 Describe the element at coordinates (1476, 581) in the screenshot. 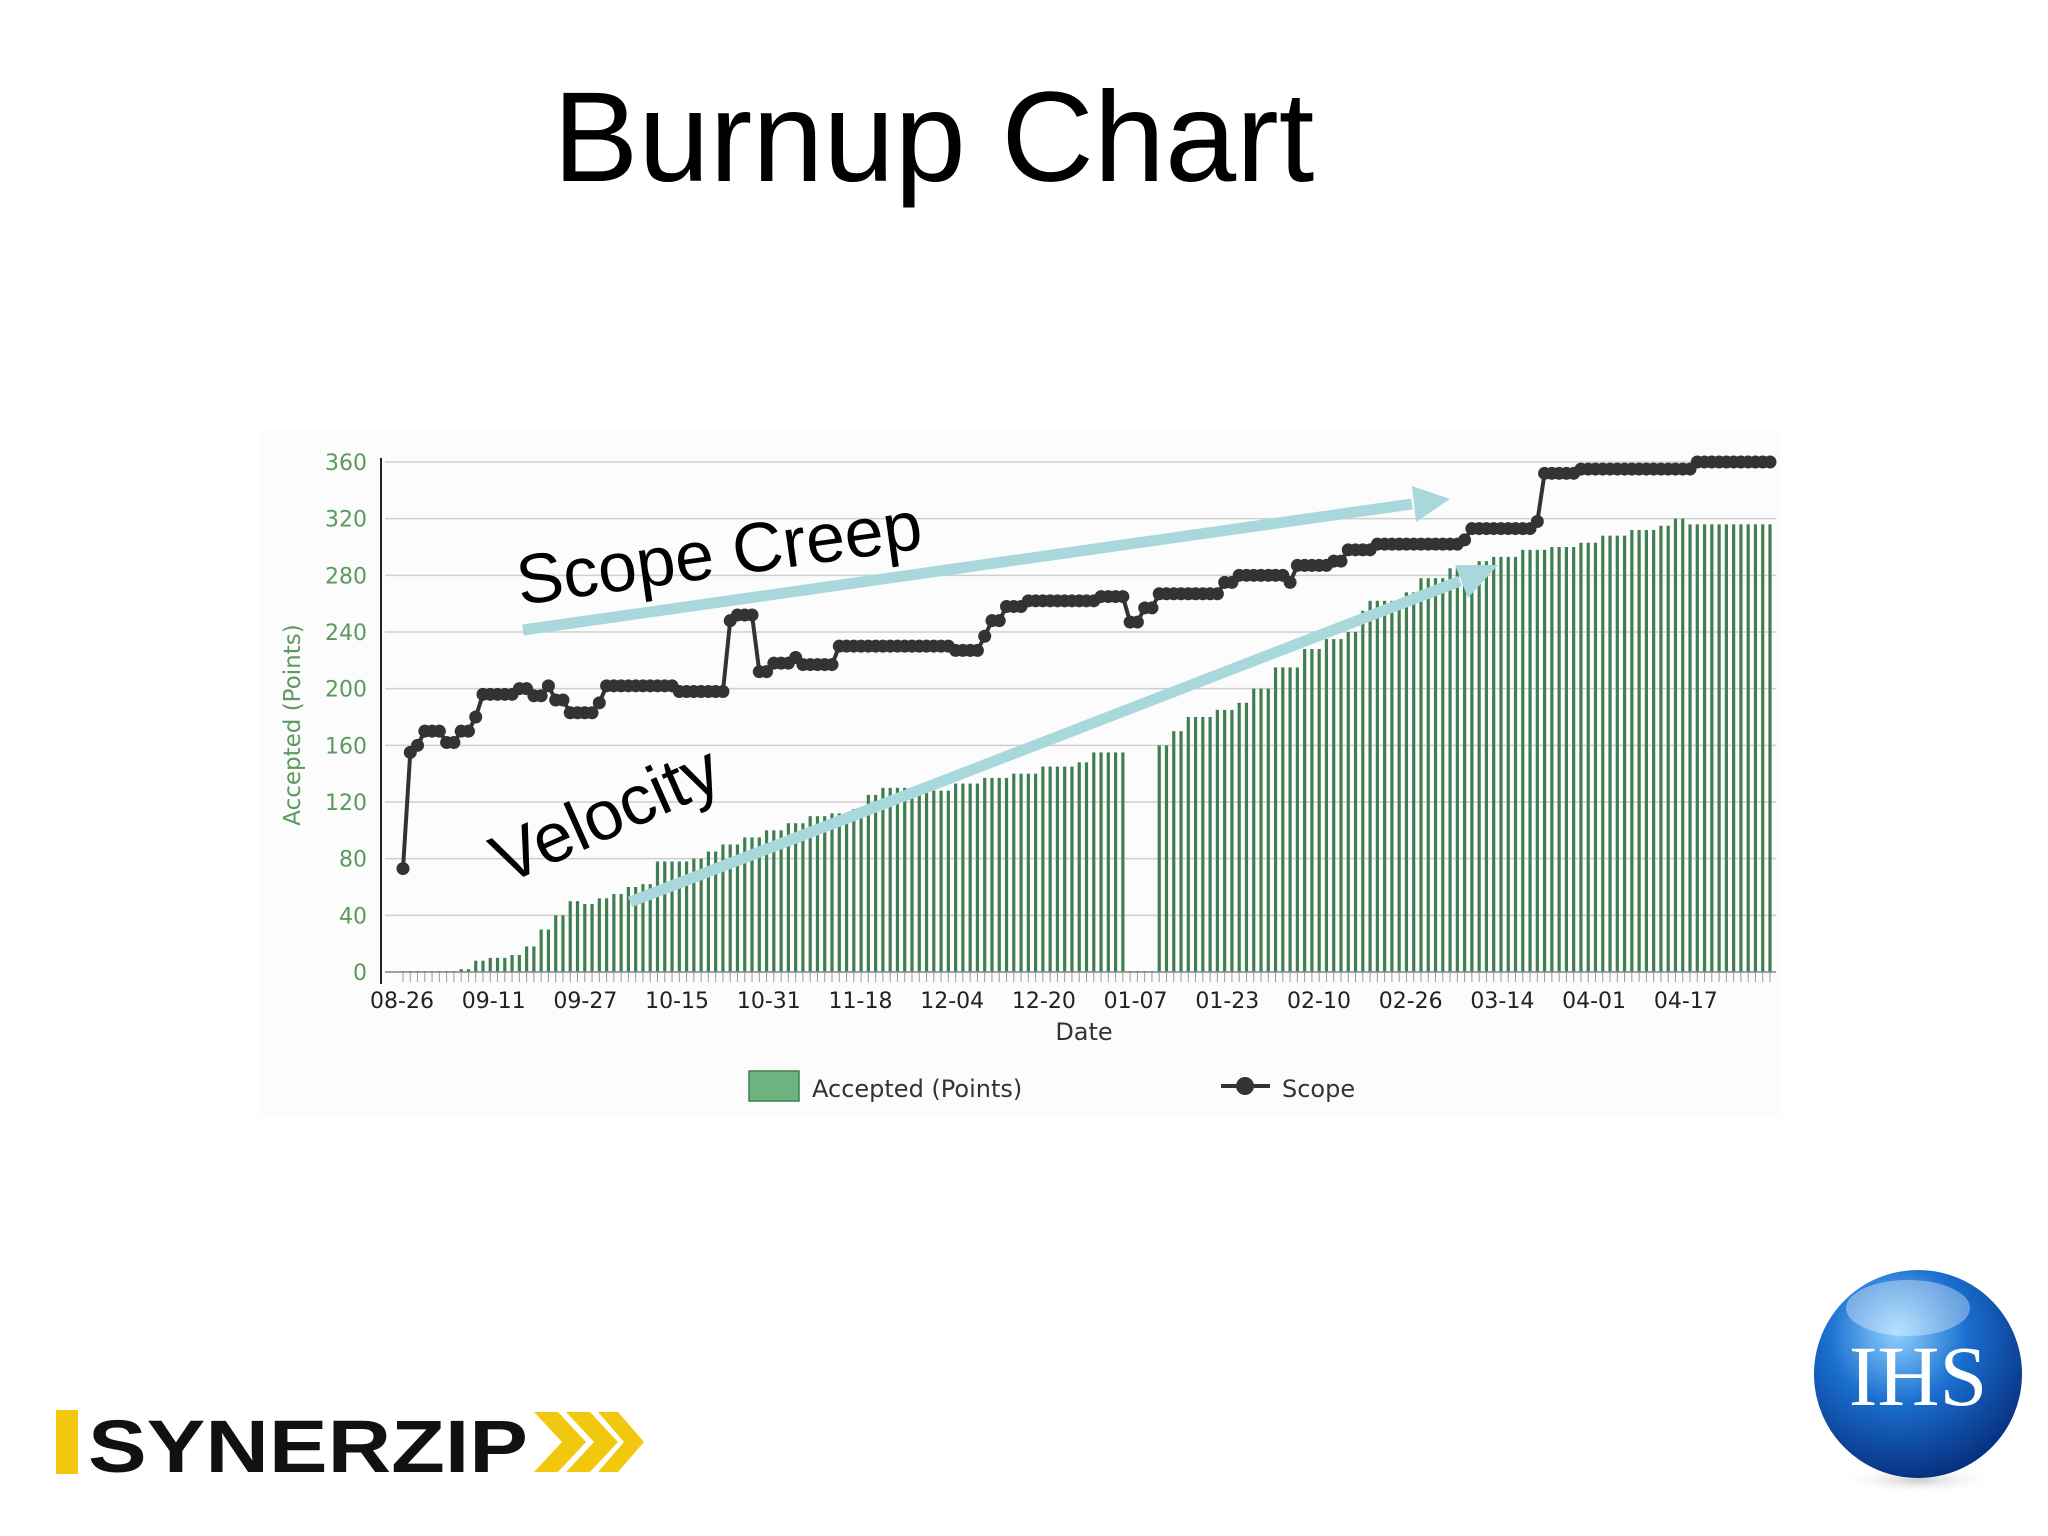

I see `velocity-arrow-head` at that location.